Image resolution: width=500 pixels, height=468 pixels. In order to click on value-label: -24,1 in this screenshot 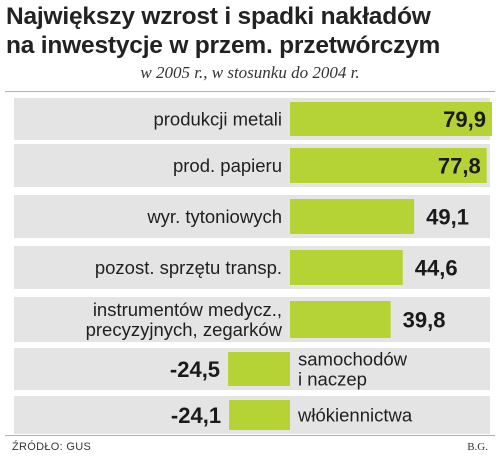, I will do `click(196, 415)`.